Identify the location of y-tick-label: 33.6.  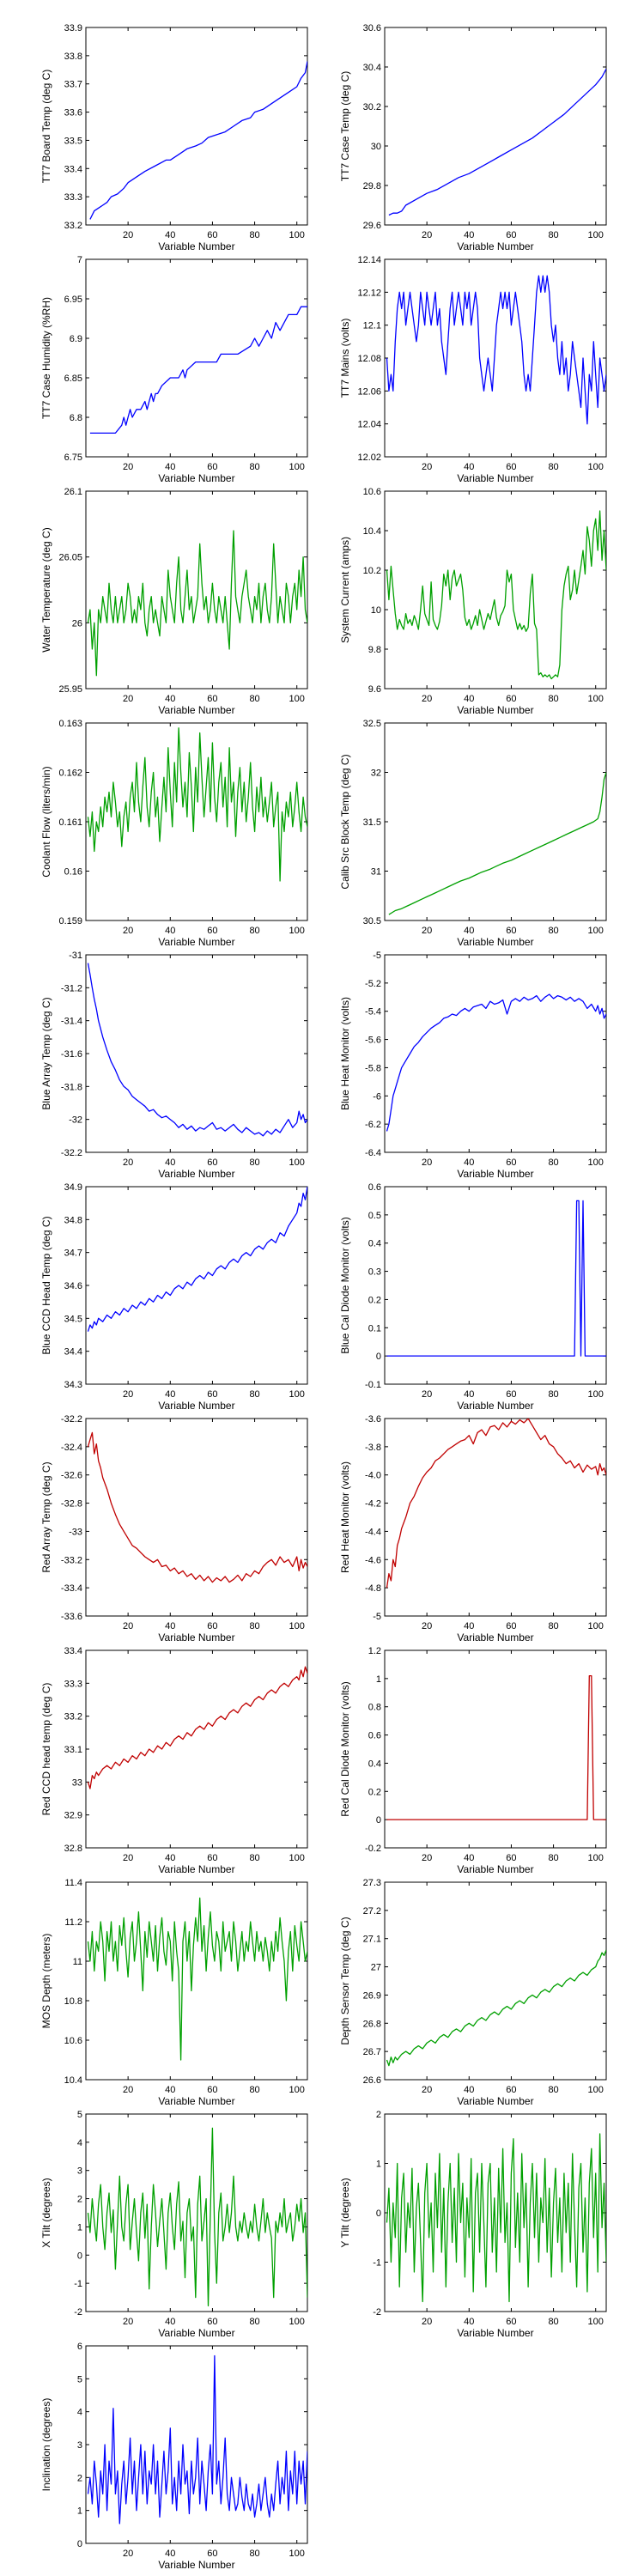
(73, 113).